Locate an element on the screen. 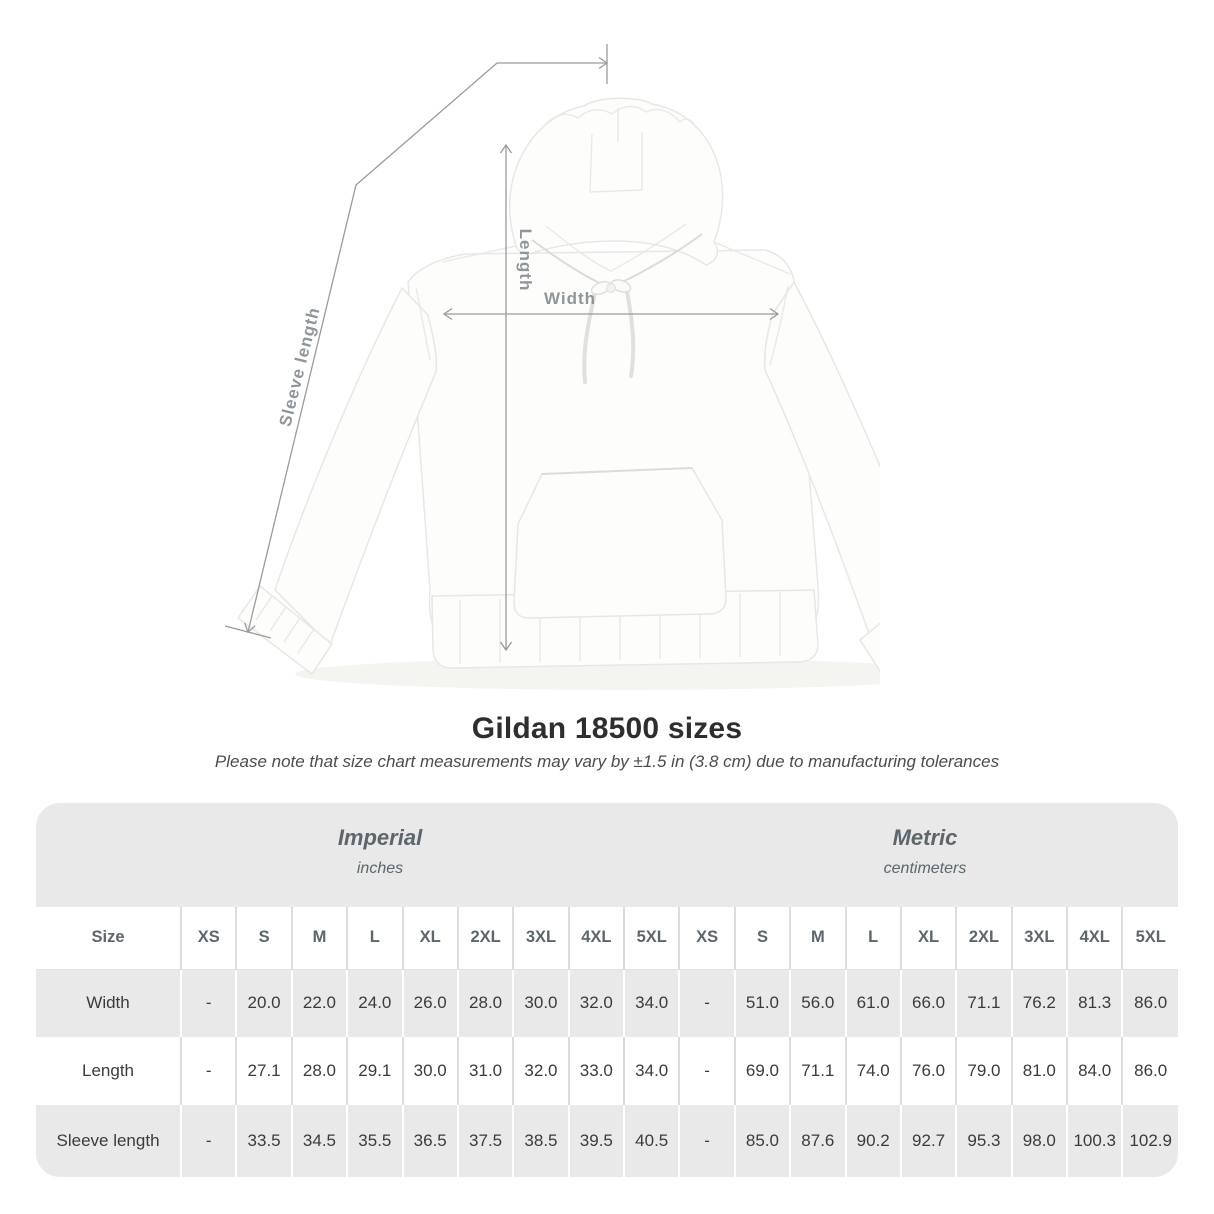 This screenshot has width=1214, height=1214. imperial-label: Imperial is located at coordinates (380, 837).